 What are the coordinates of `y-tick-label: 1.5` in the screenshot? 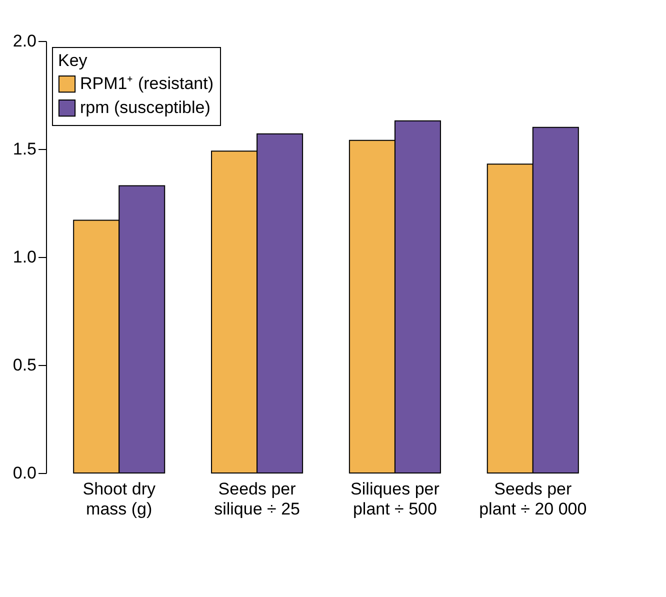 It's located at (24, 149).